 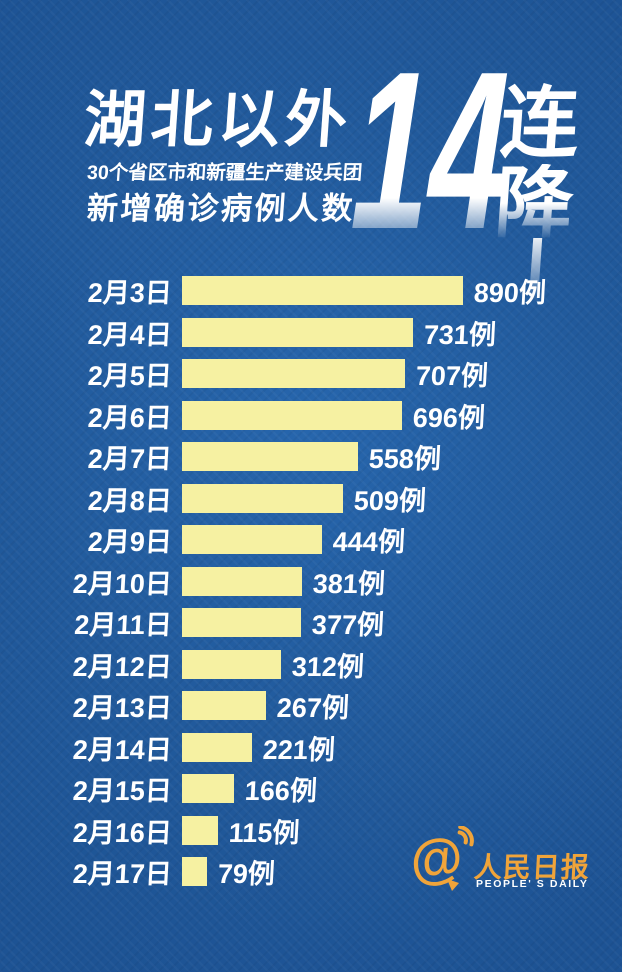 What do you see at coordinates (299, 749) in the screenshot?
I see `bar-value-label: 221例` at bounding box center [299, 749].